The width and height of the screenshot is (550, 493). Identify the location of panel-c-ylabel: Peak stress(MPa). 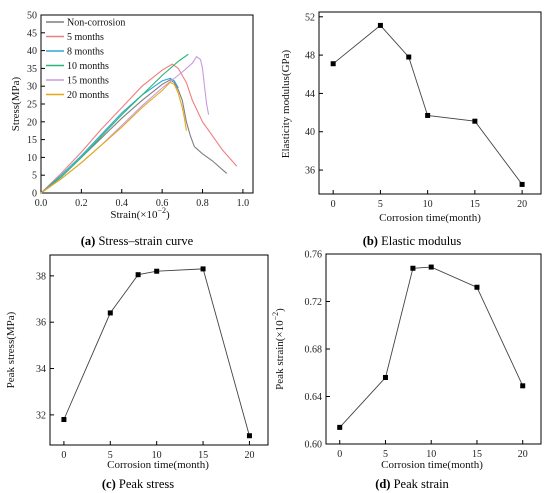
(11, 349).